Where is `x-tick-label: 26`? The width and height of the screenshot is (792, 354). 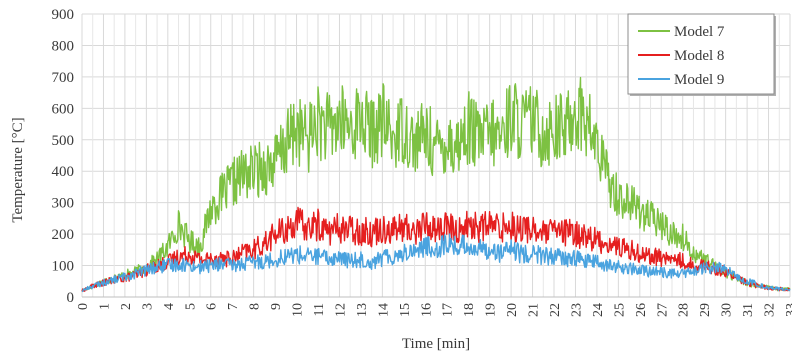 x-tick-label: 26 is located at coordinates (641, 310).